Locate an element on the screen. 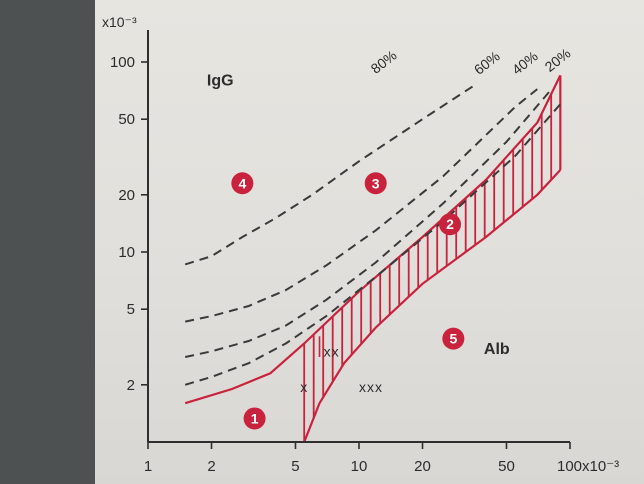 This screenshot has width=644, height=484. curve-label-20pct: 20% is located at coordinates (558, 60).